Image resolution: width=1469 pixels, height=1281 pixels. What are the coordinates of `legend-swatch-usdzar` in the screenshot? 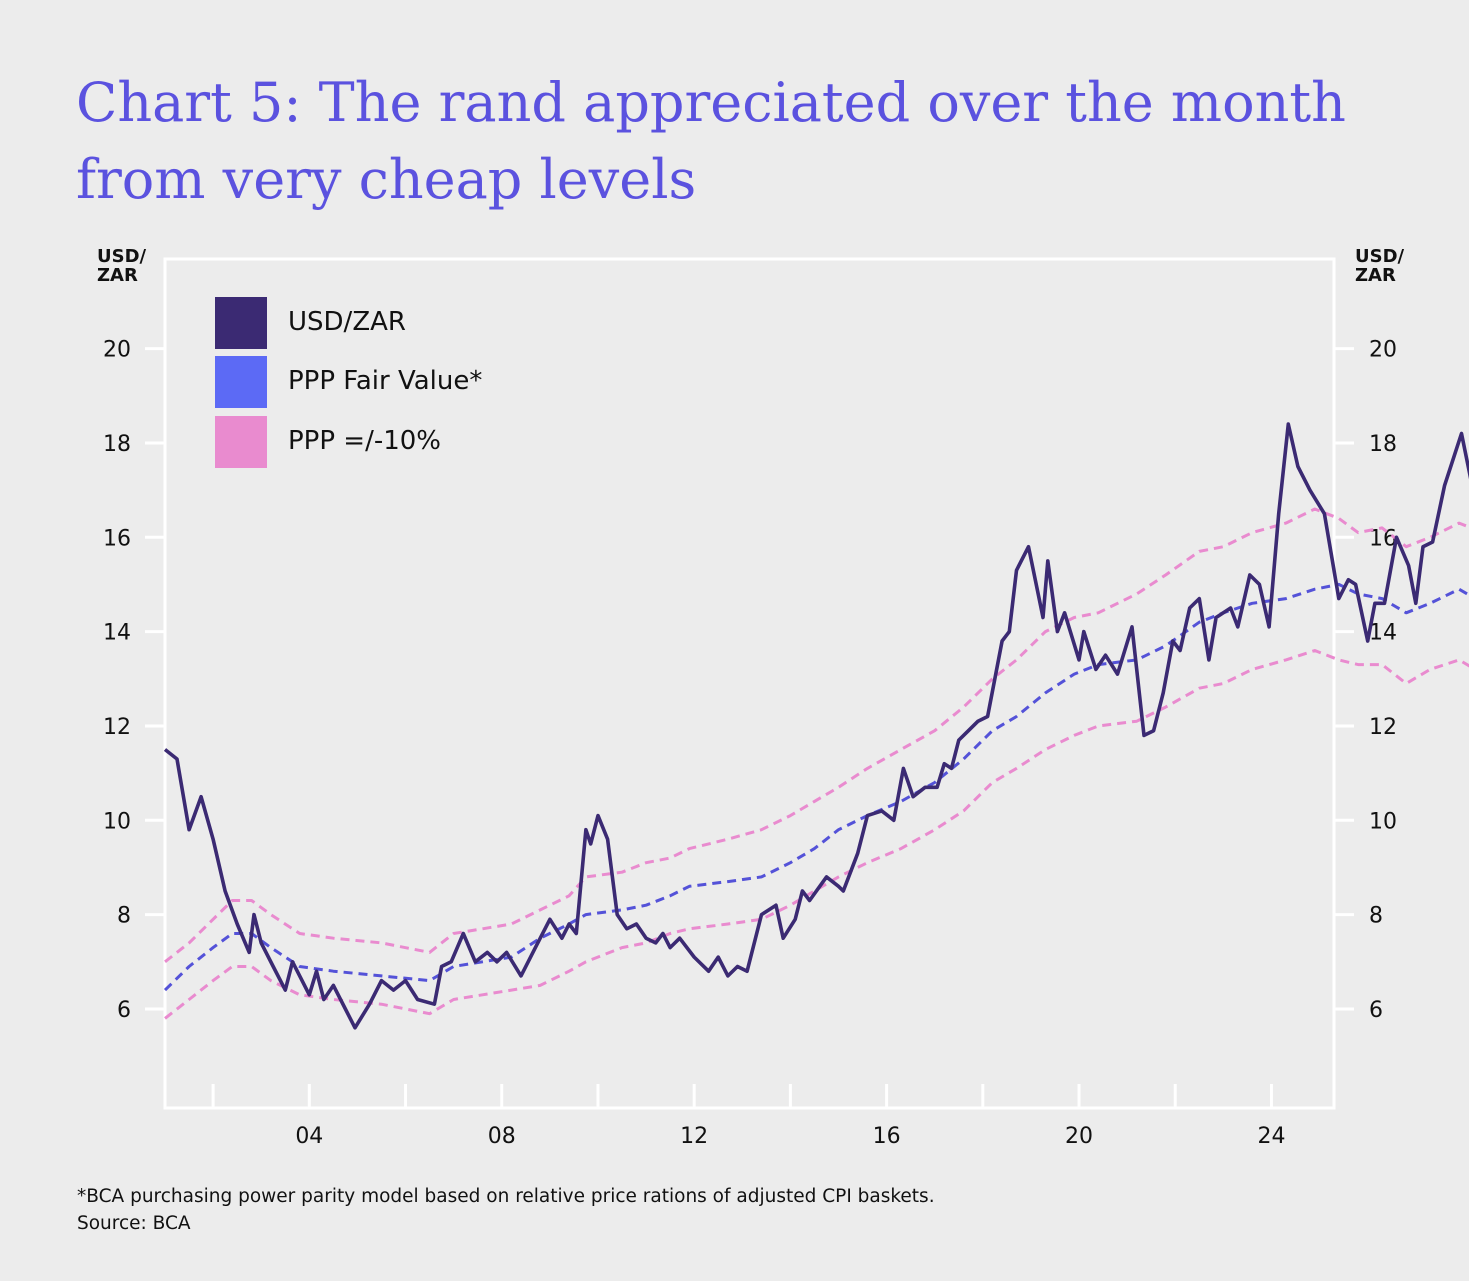 It's located at (241, 323).